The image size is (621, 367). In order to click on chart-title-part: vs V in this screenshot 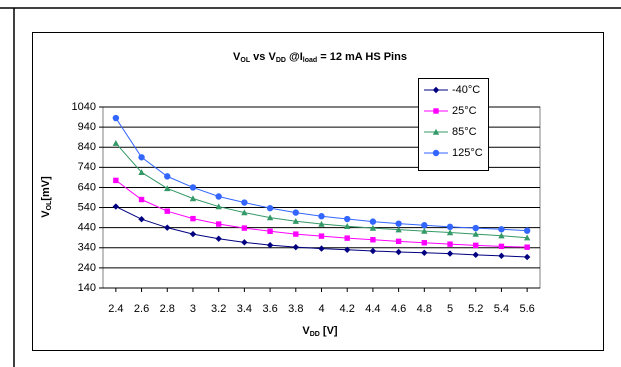, I will do `click(263, 57)`.